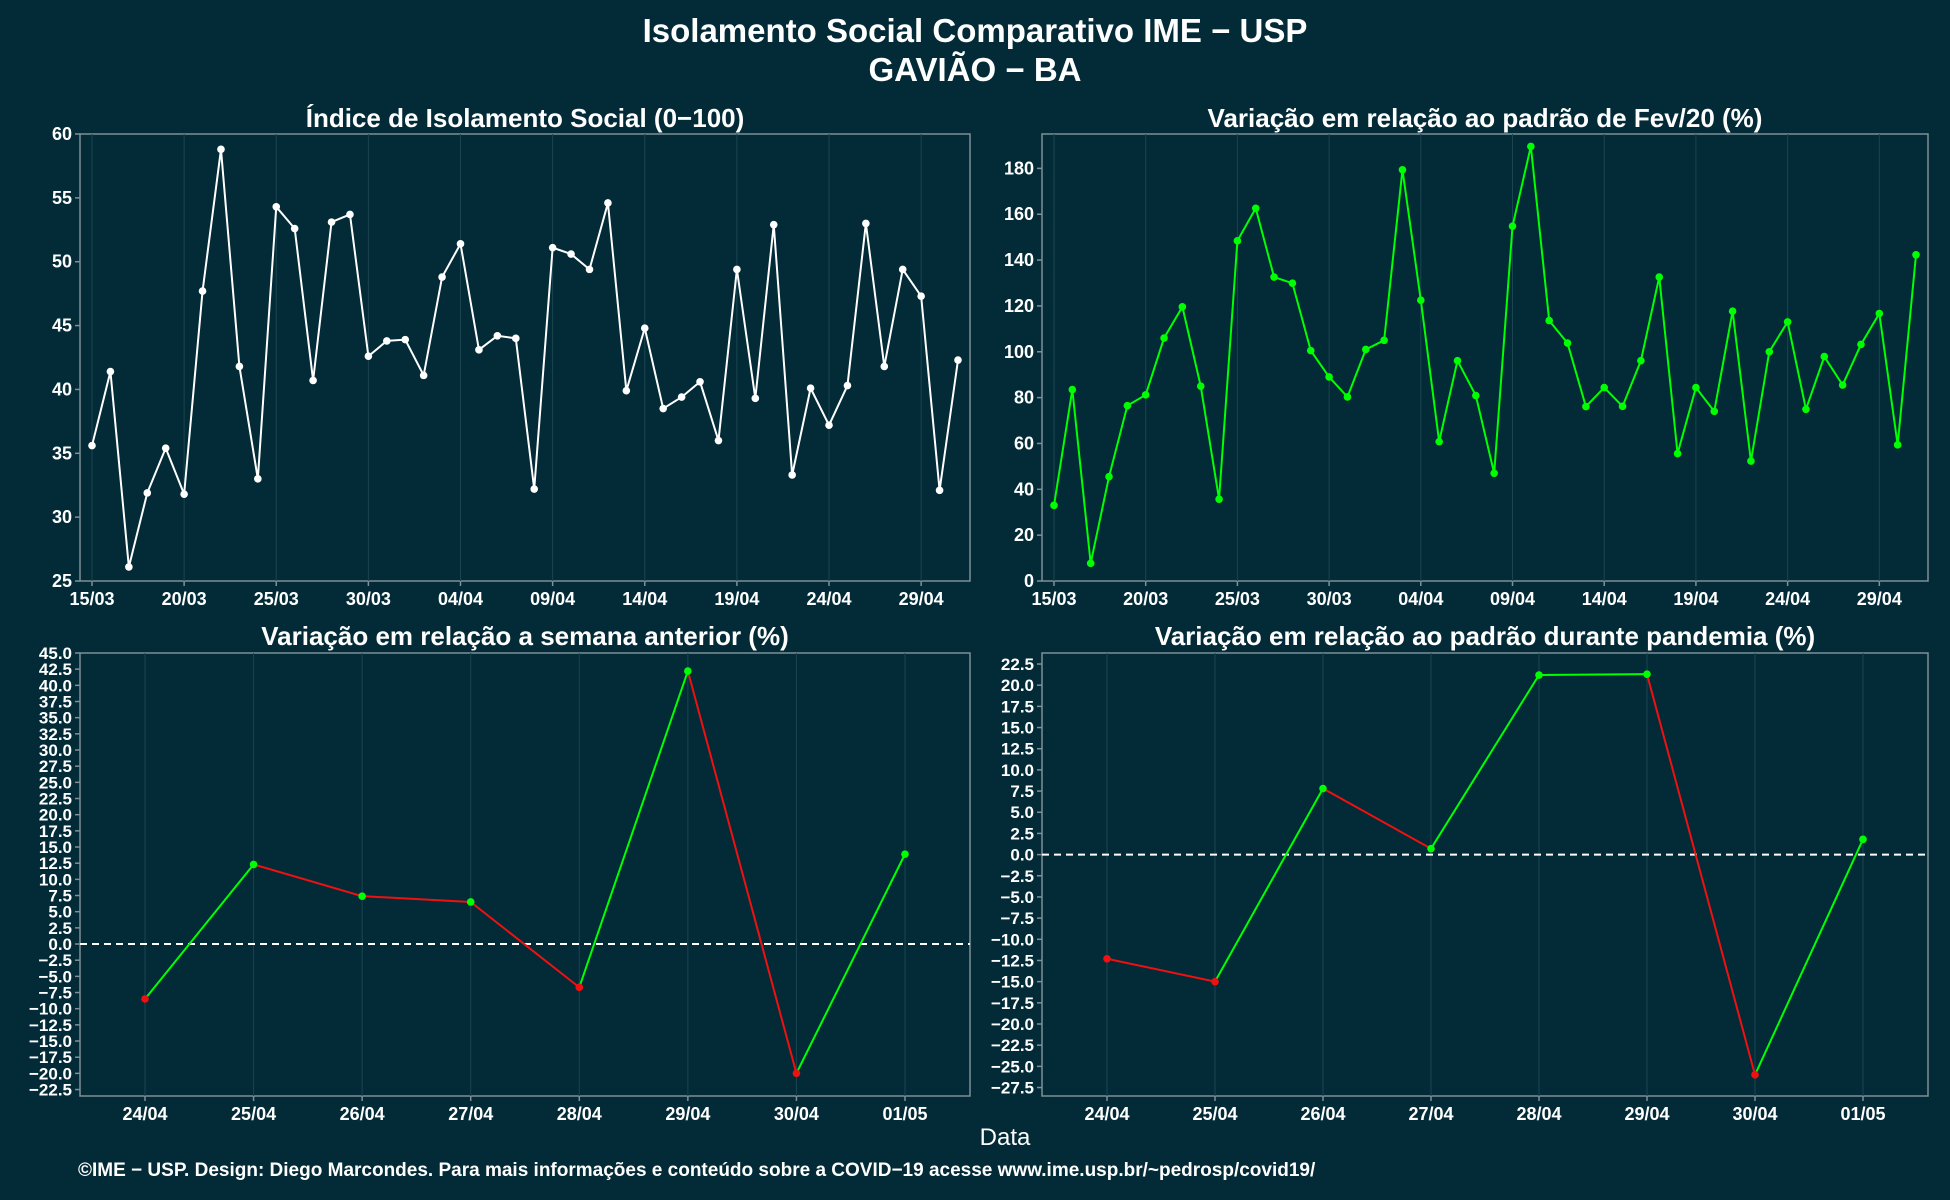 The image size is (1950, 1200). Describe the element at coordinates (184, 599) in the screenshot. I see `x-tick-label: 20/03` at that location.